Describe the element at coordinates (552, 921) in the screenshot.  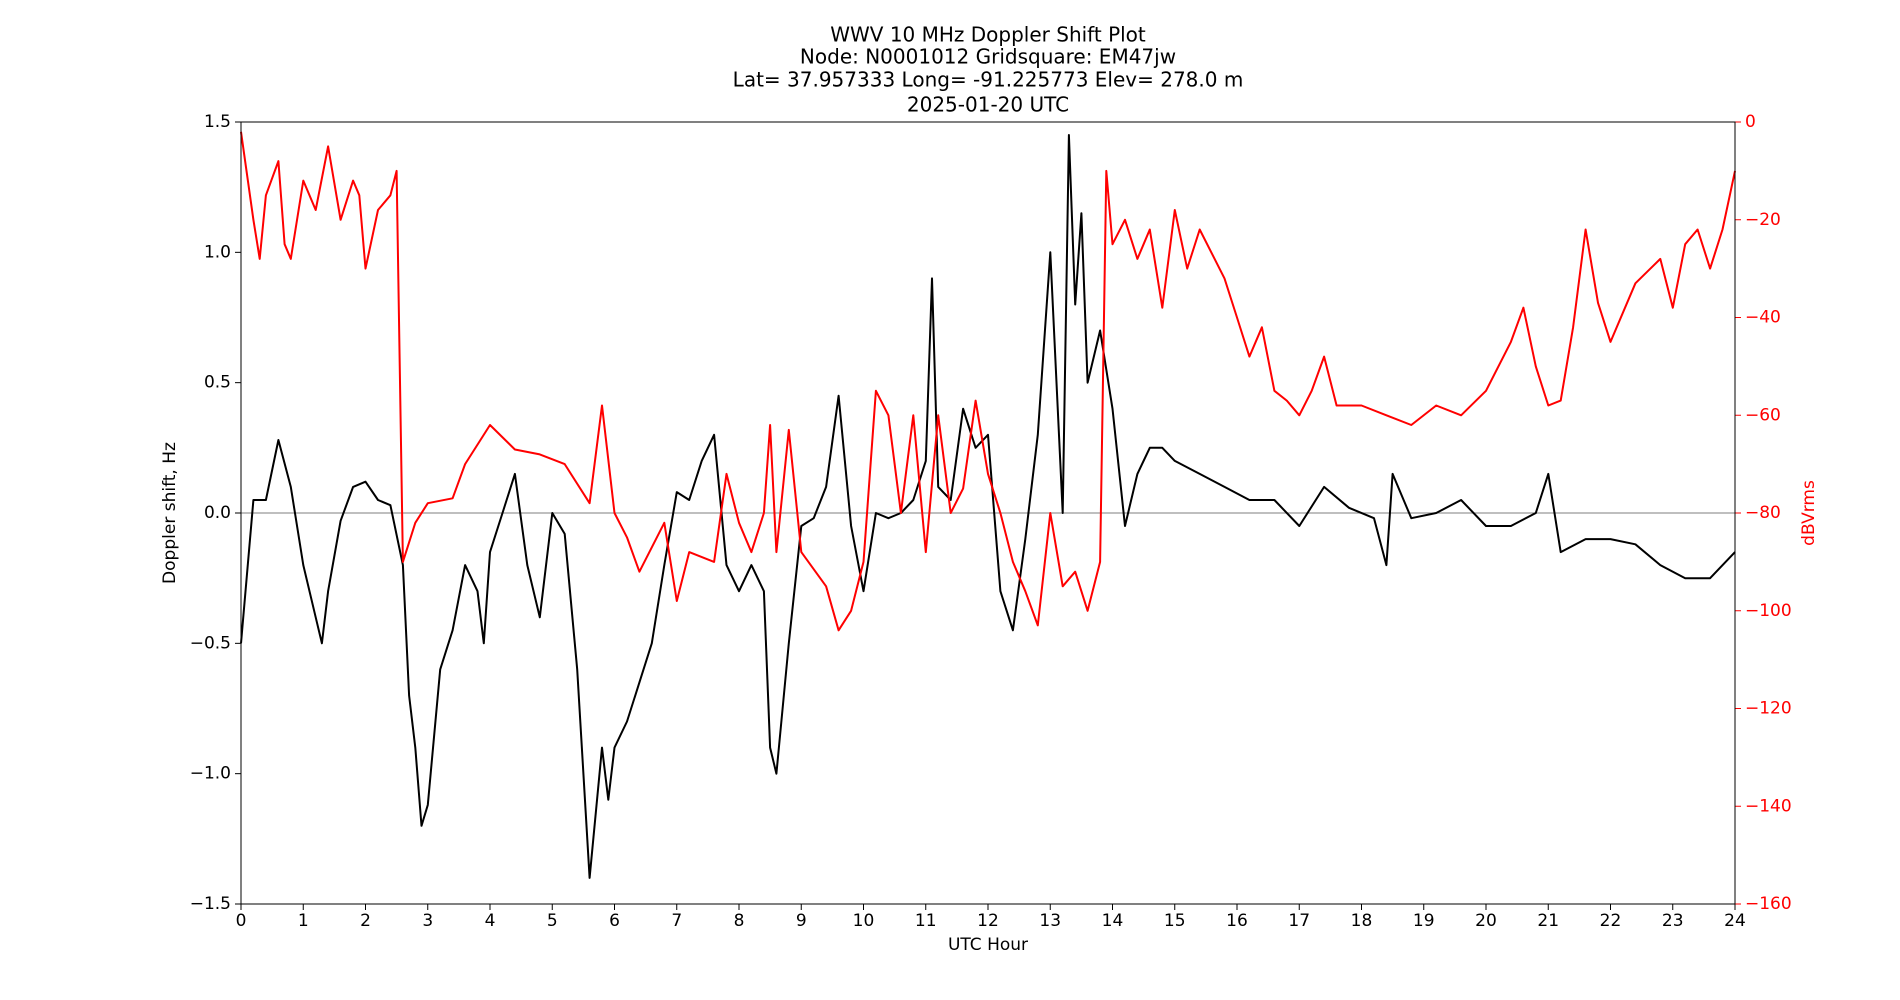
I see `x-tick-label: 5` at that location.